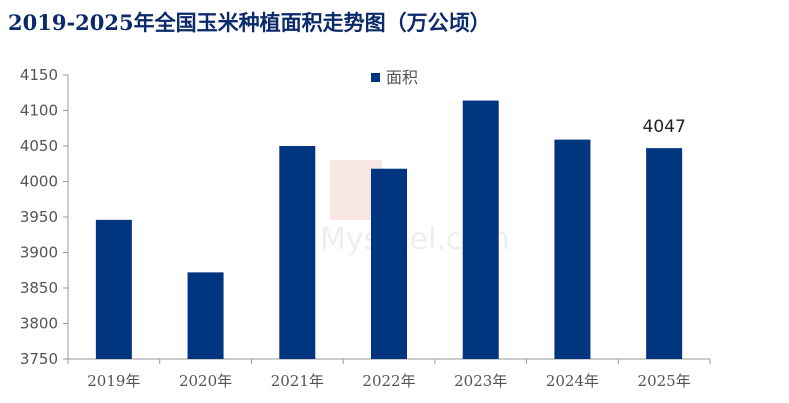  What do you see at coordinates (388, 381) in the screenshot?
I see `x-tick-label: 2022年` at bounding box center [388, 381].